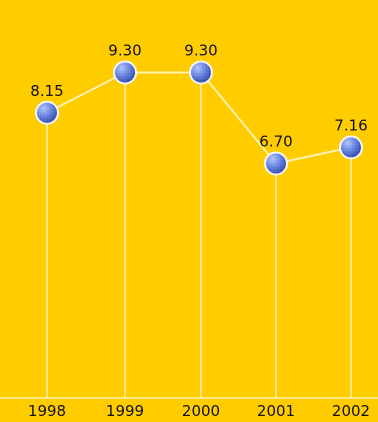 The image size is (378, 422). Describe the element at coordinates (201, 72) in the screenshot. I see `data-point-2000` at that location.